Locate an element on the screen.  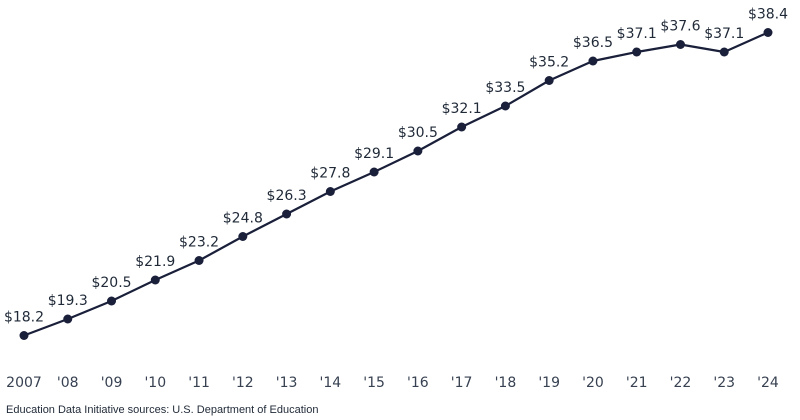
data-label: $35.2 is located at coordinates (549, 63).